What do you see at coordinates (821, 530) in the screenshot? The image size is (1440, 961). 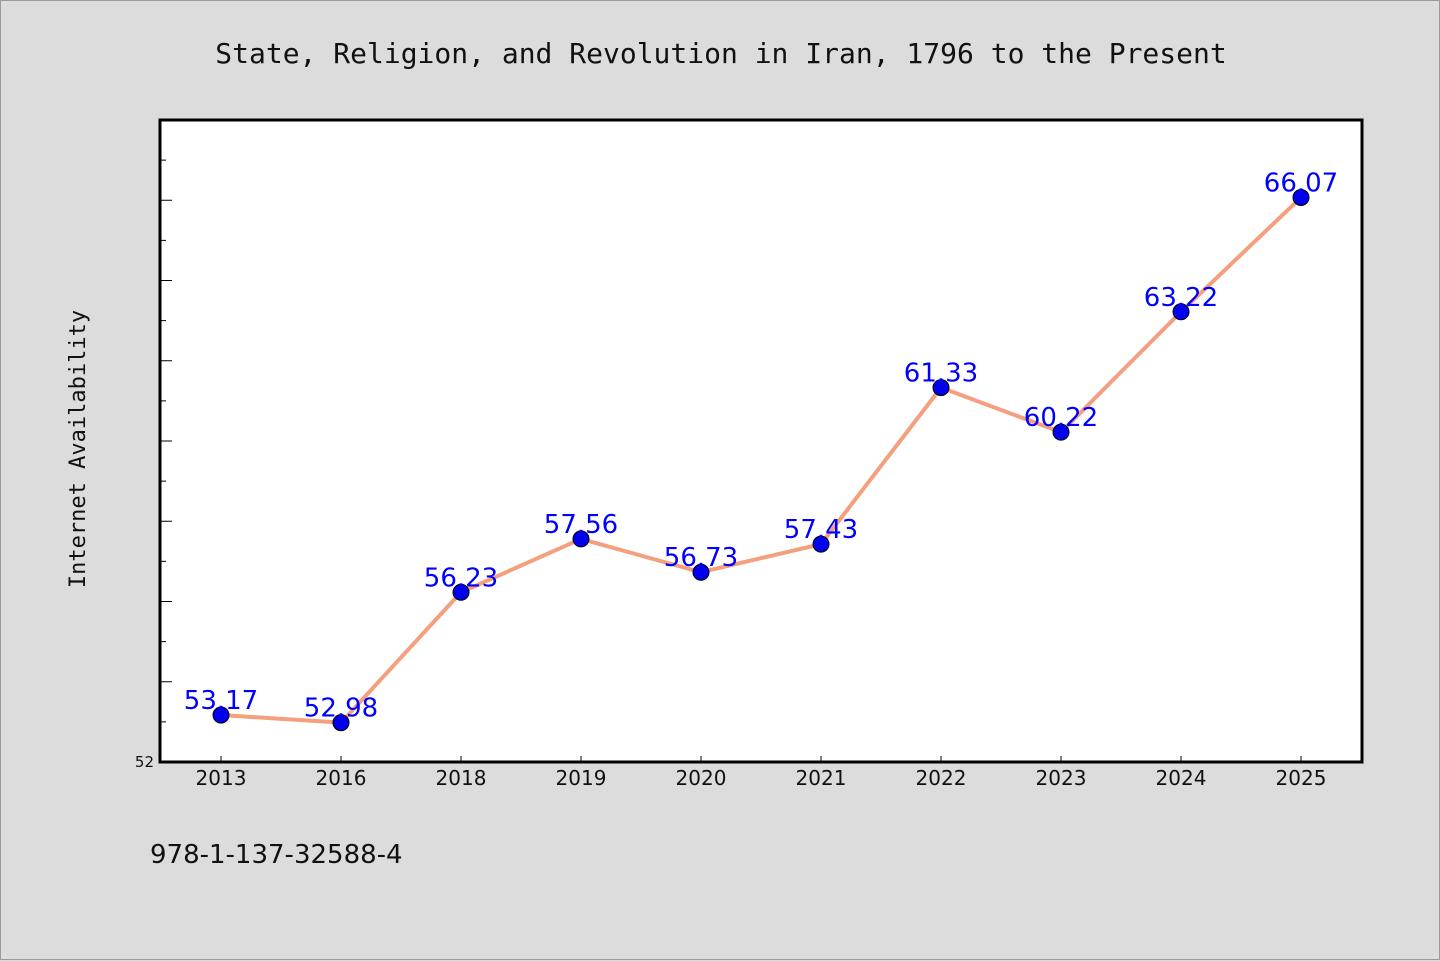 I see `data-label: 57.43` at bounding box center [821, 530].